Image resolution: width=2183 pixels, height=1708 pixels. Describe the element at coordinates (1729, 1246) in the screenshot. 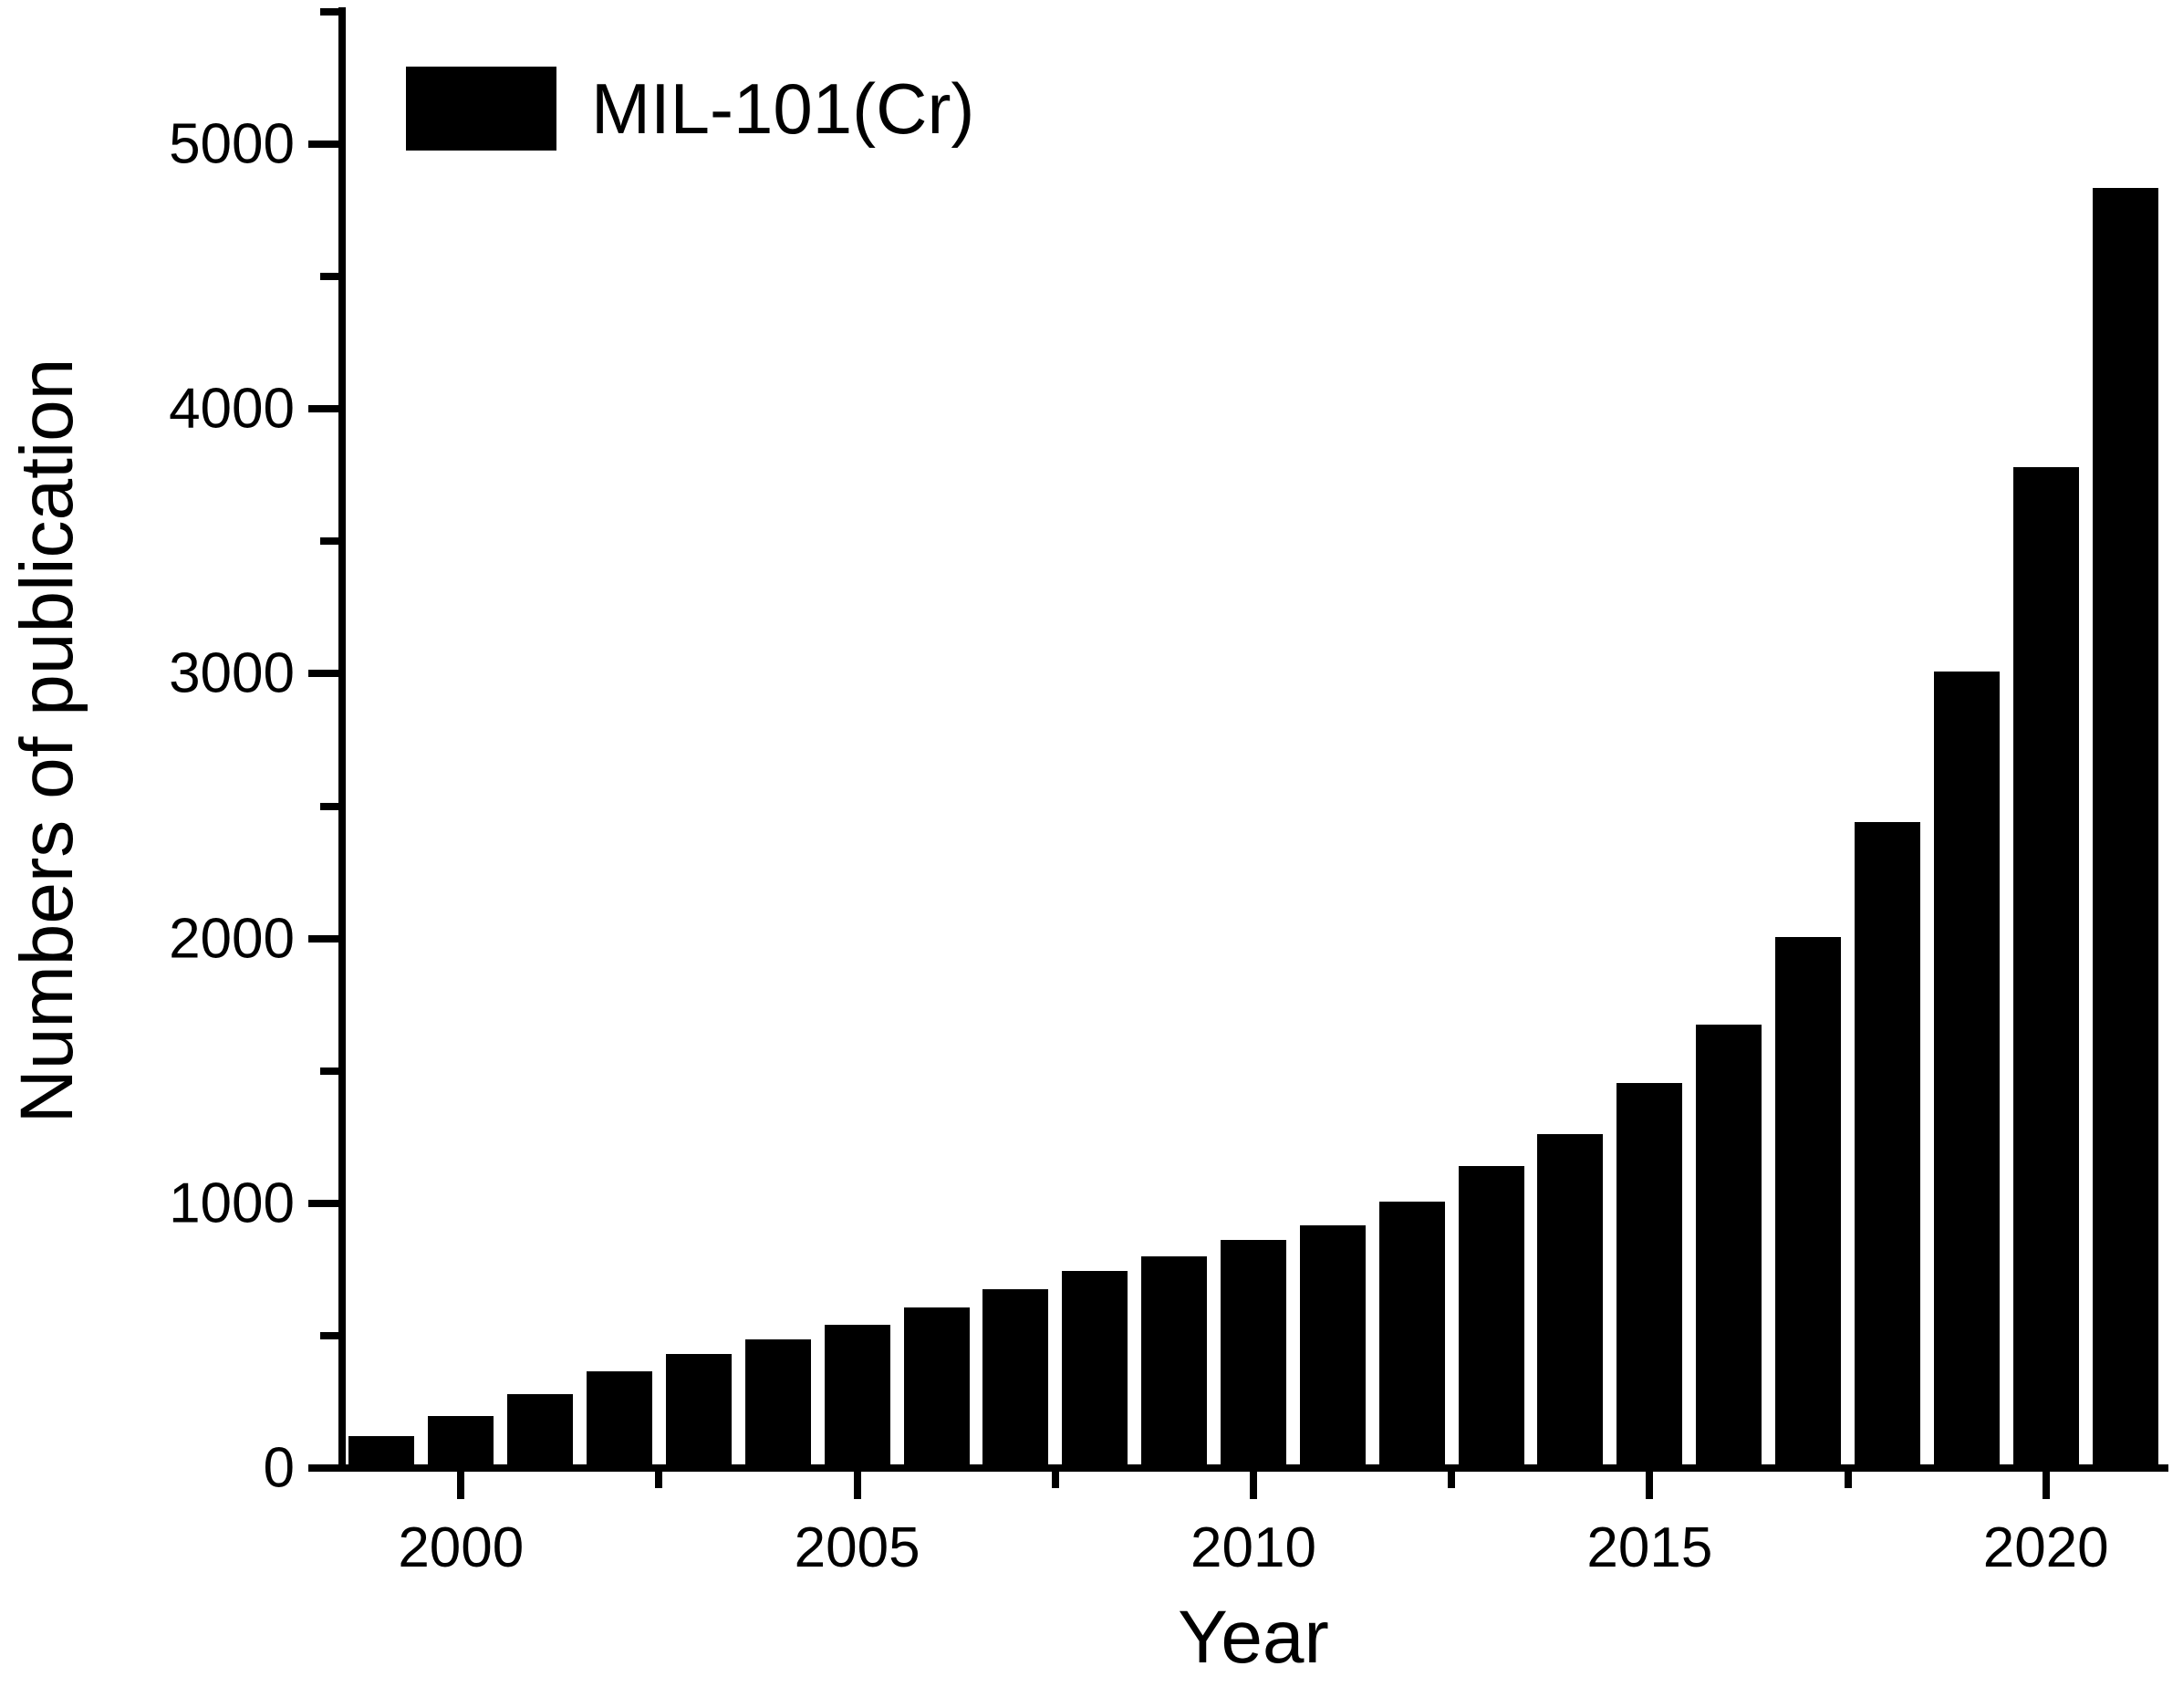

I see `bar-2016` at that location.